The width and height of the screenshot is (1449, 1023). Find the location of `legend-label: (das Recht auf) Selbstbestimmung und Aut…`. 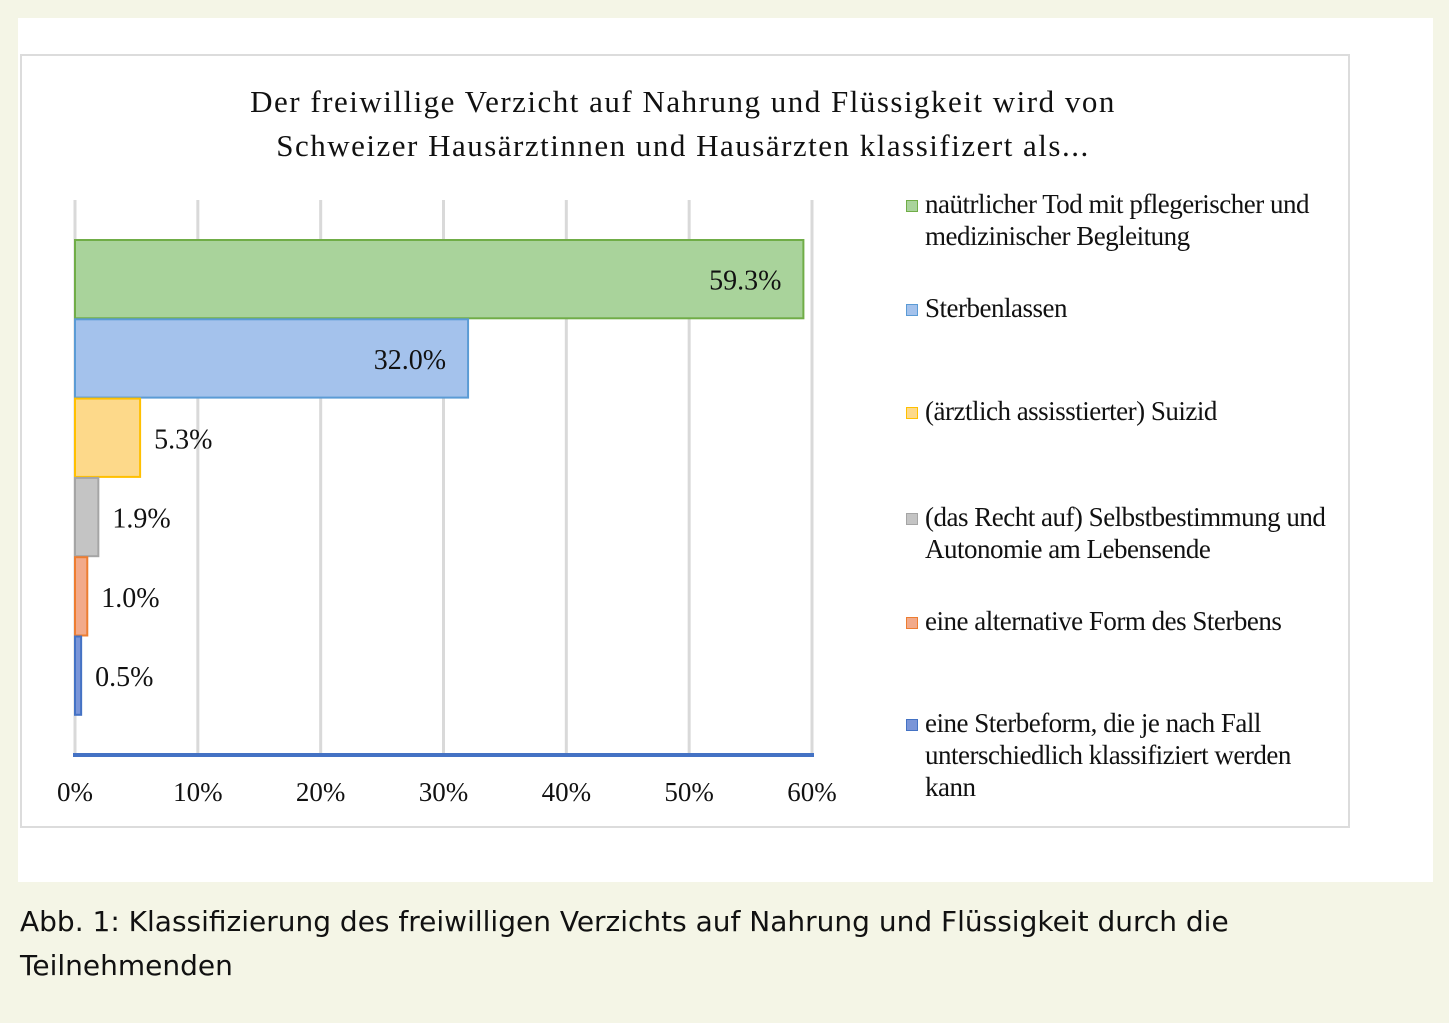

legend-label: (das Recht auf) Selbstbestimmung und Aut… is located at coordinates (1125, 533).